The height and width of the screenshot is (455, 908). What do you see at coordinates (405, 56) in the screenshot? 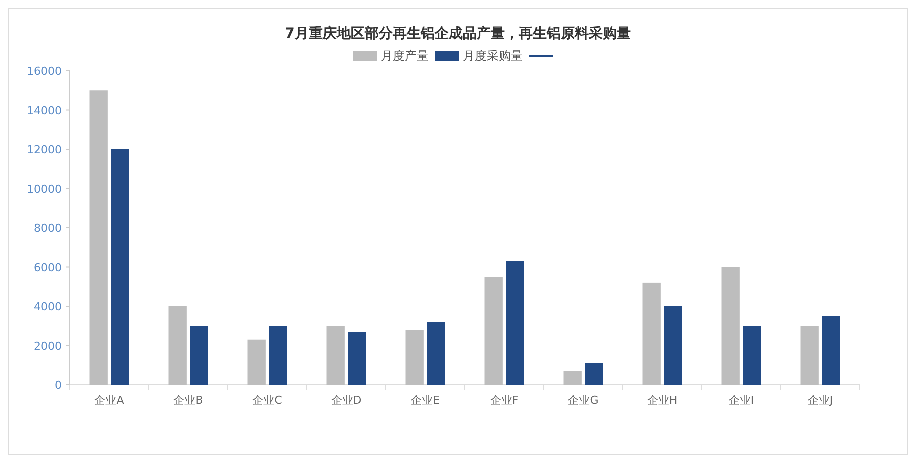
I see `legend-label: 月度产量` at bounding box center [405, 56].